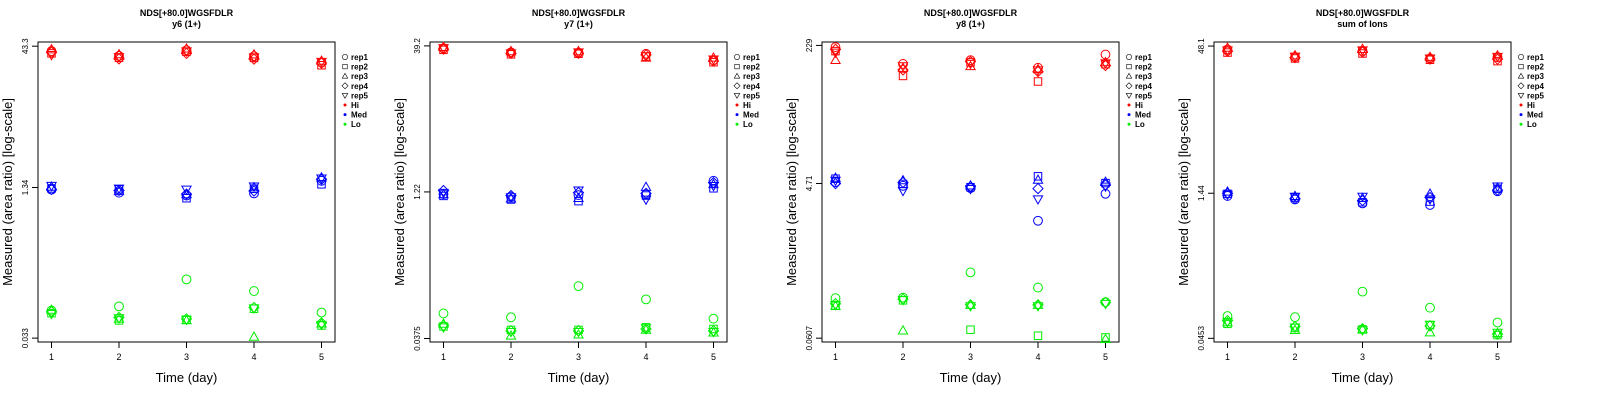  What do you see at coordinates (25, 187) in the screenshot?
I see `y-tick-label: 1.34` at bounding box center [25, 187].